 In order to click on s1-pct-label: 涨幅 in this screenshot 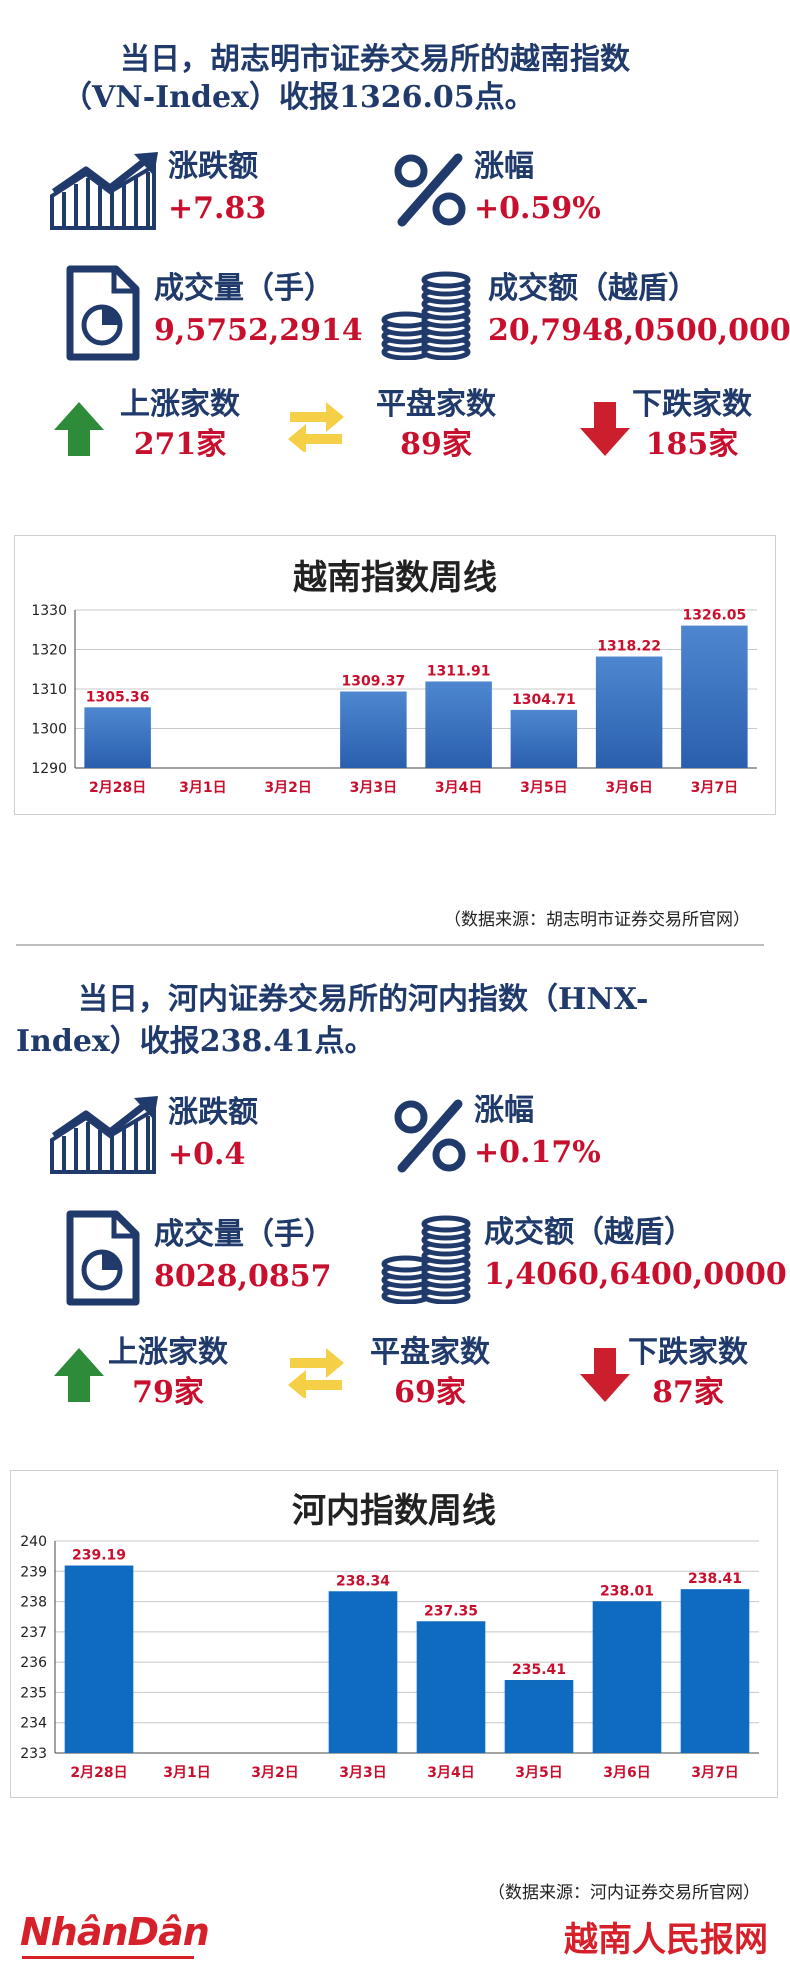, I will do `click(504, 166)`.